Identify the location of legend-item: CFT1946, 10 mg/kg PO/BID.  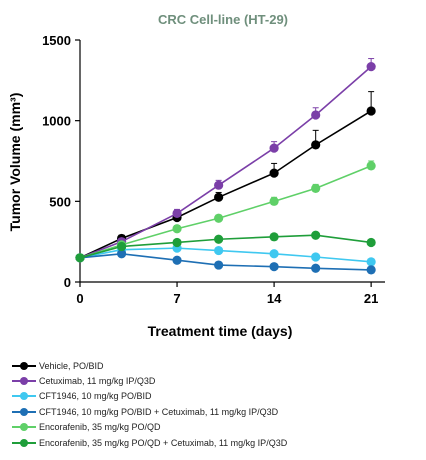
(217, 396).